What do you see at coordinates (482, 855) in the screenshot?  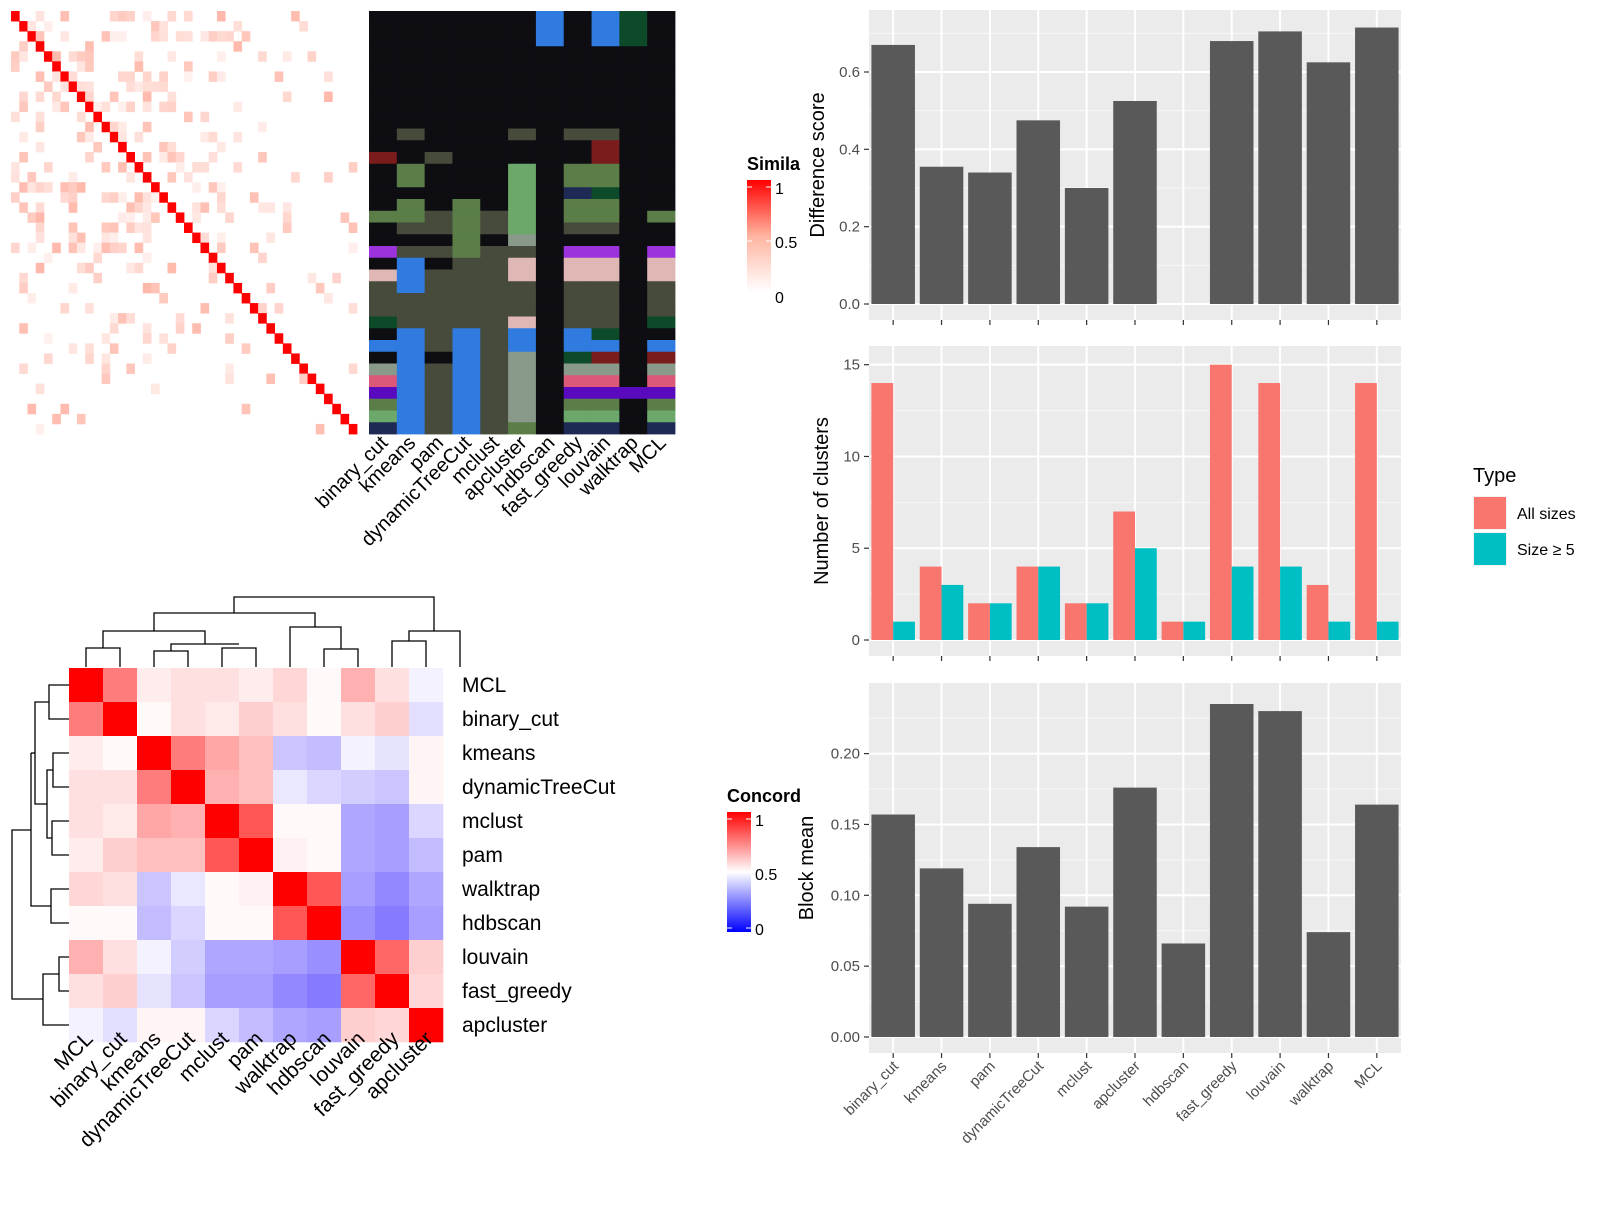 I see `concordance-row-label: pam` at bounding box center [482, 855].